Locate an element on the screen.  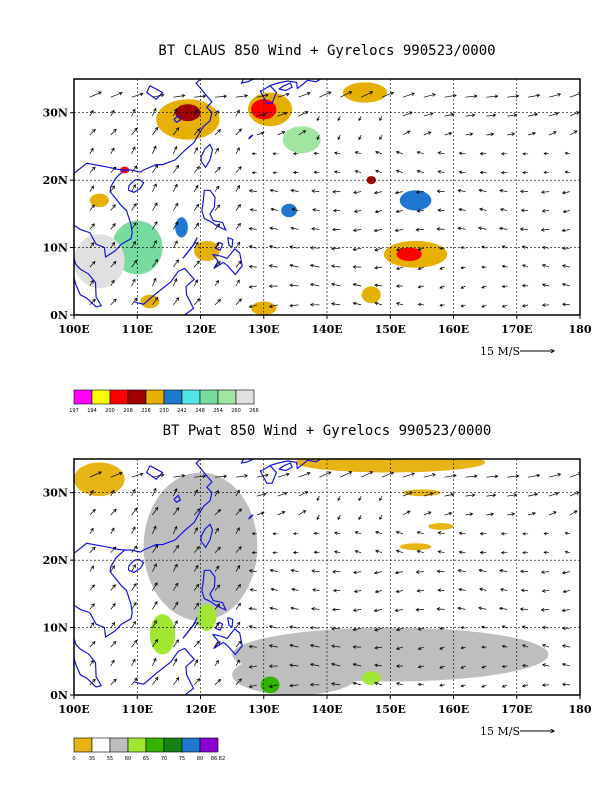
y-tick-label: 30N is located at coordinates (55, 113).